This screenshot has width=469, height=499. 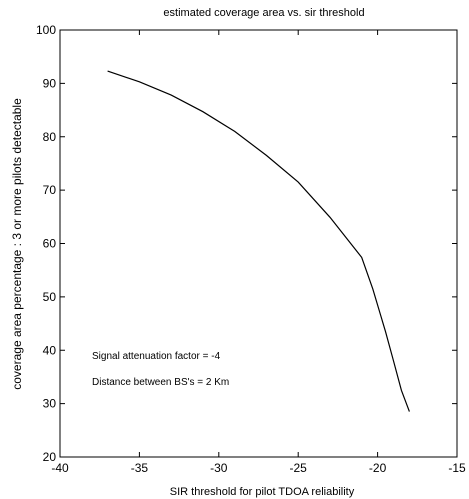 I want to click on y-tick-label: 50, so click(x=50, y=297).